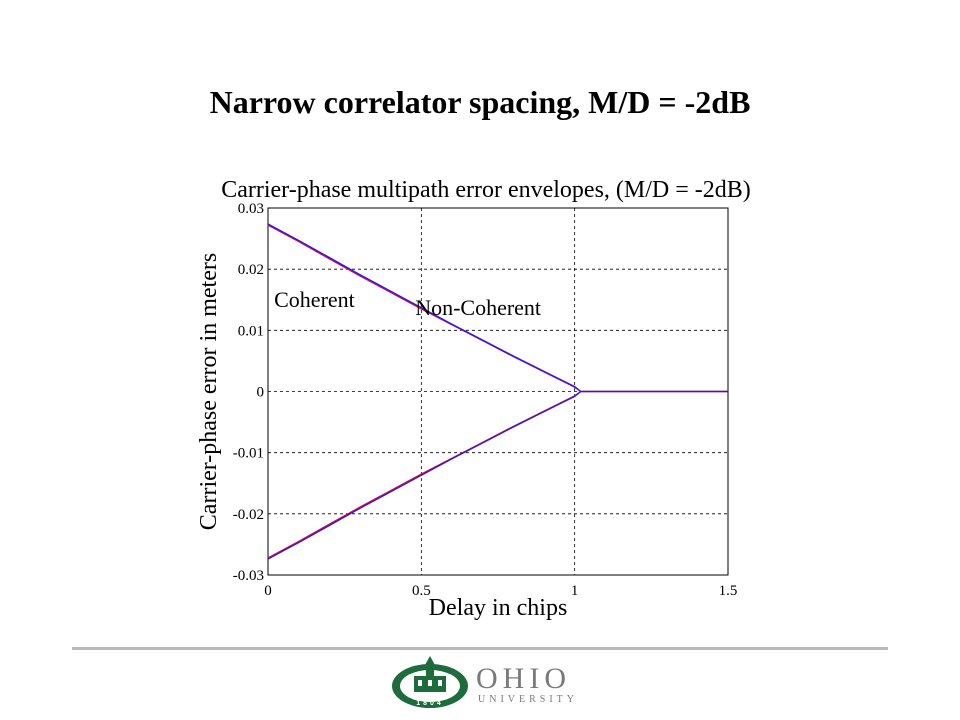 The image size is (960, 720). Describe the element at coordinates (430, 703) in the screenshot. I see `svg-text: 1804` at that location.